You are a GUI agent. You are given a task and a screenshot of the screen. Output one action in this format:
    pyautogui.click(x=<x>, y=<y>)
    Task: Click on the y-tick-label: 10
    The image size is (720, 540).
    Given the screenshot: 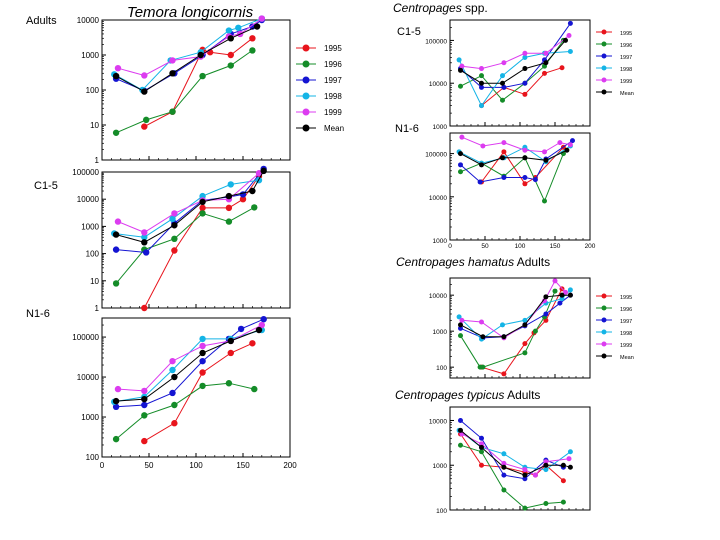 What is the action you would take?
    pyautogui.click(x=94, y=125)
    